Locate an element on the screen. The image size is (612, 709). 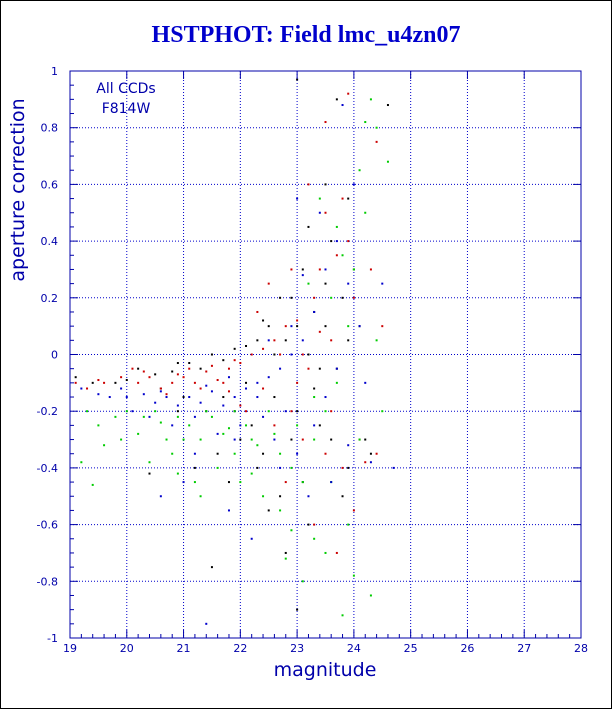
y-tick-label: -0.4 is located at coordinates (47, 468).